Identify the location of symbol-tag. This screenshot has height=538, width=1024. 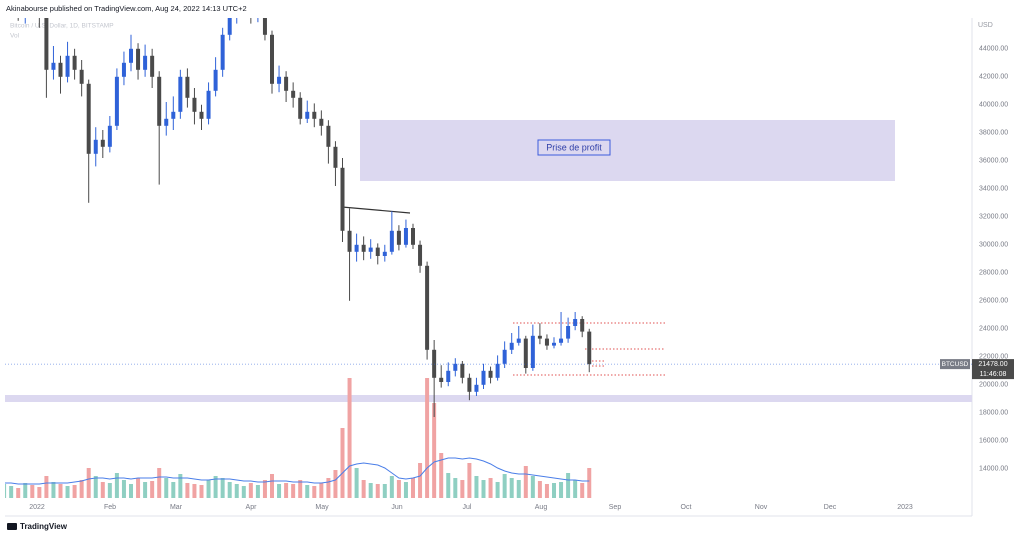
(955, 364).